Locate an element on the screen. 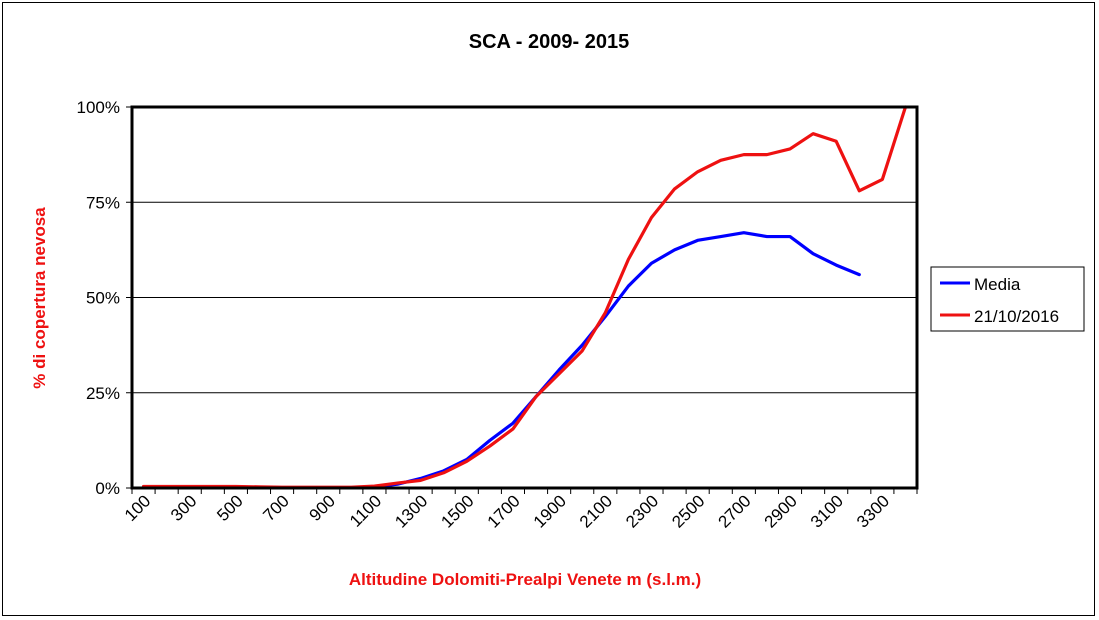 The width and height of the screenshot is (1099, 620). x-tick-label: 900 is located at coordinates (322, 507).